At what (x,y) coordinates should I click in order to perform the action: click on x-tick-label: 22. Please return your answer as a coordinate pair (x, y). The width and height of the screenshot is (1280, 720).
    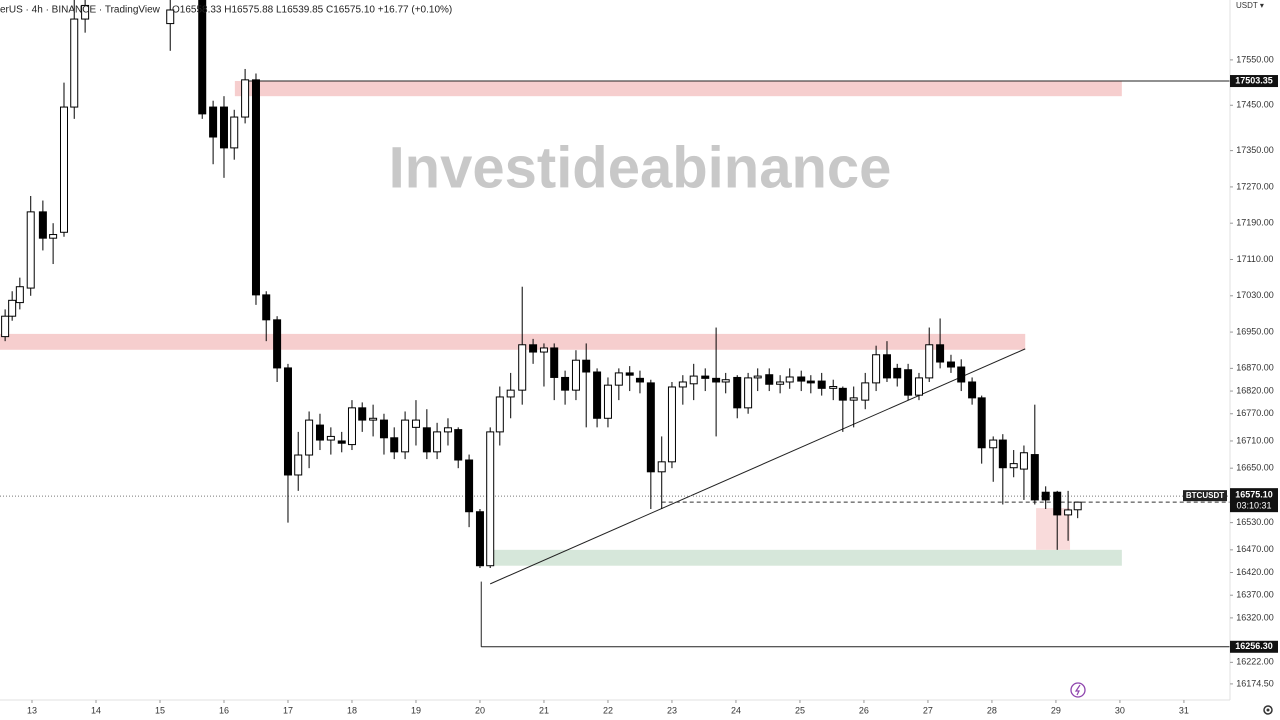
    Looking at the image, I should click on (608, 710).